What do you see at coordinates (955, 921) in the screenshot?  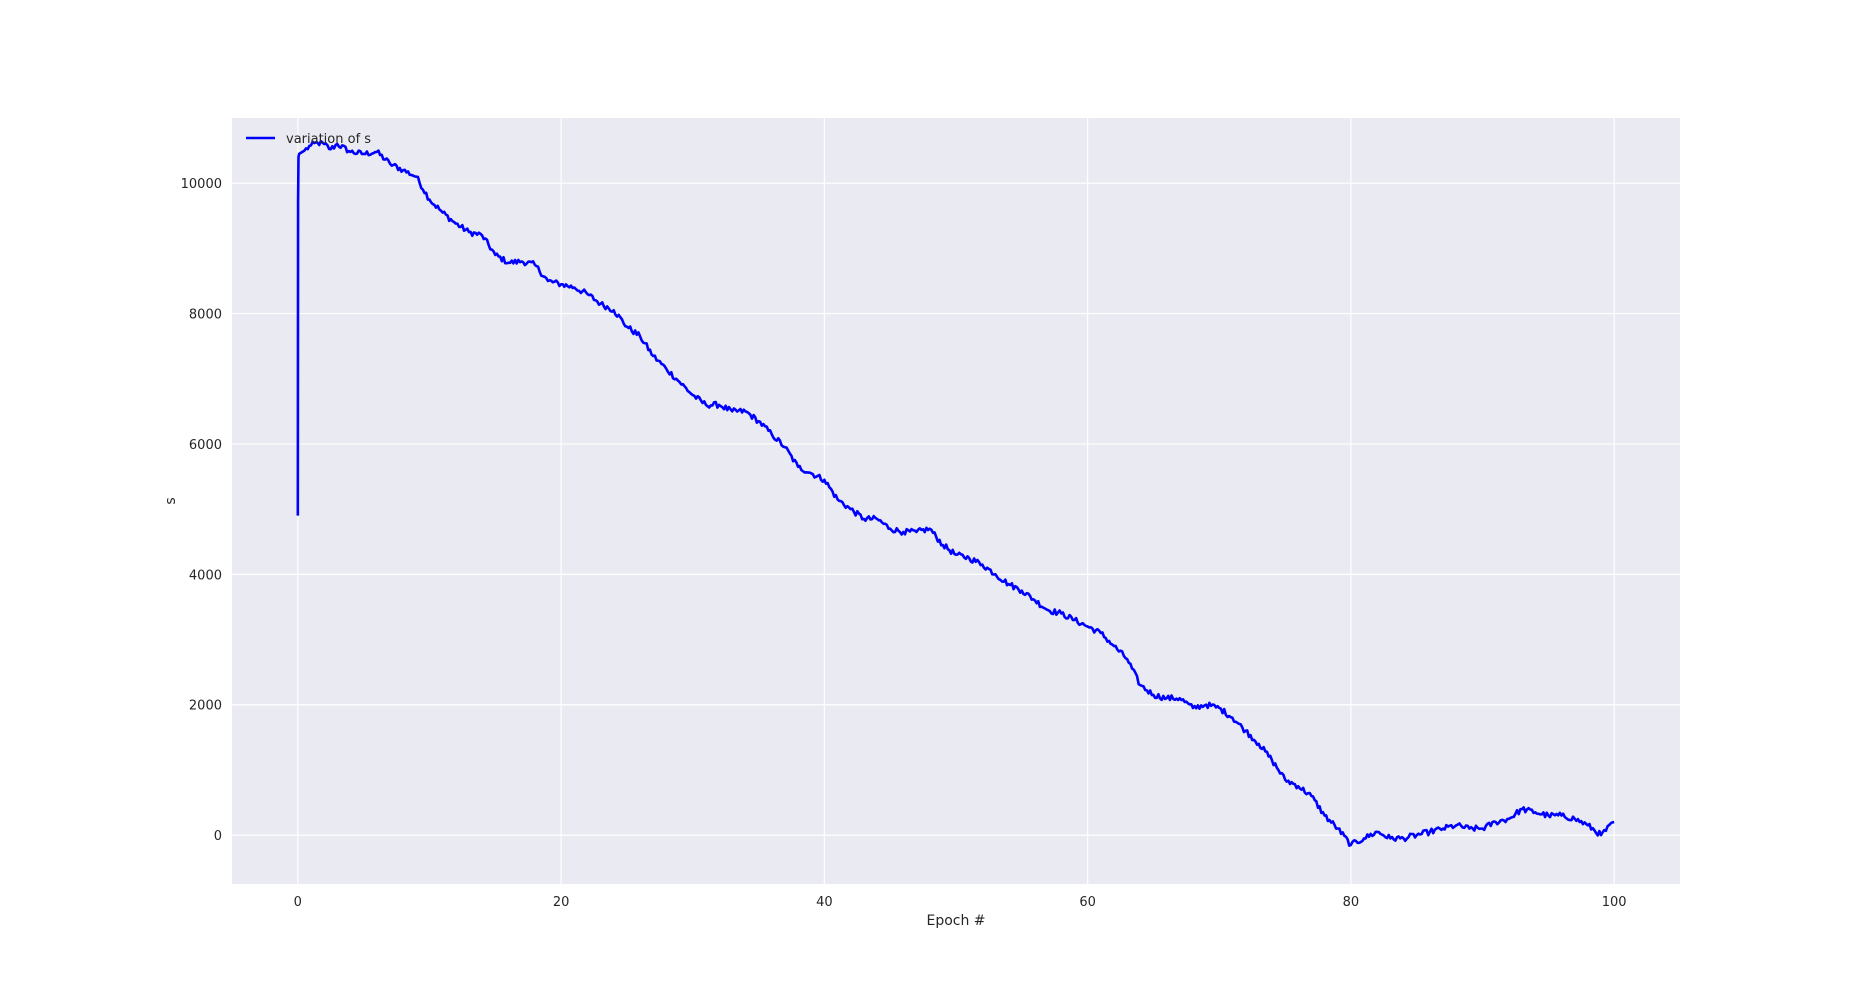 I see `x-axis-label: Epoch #` at bounding box center [955, 921].